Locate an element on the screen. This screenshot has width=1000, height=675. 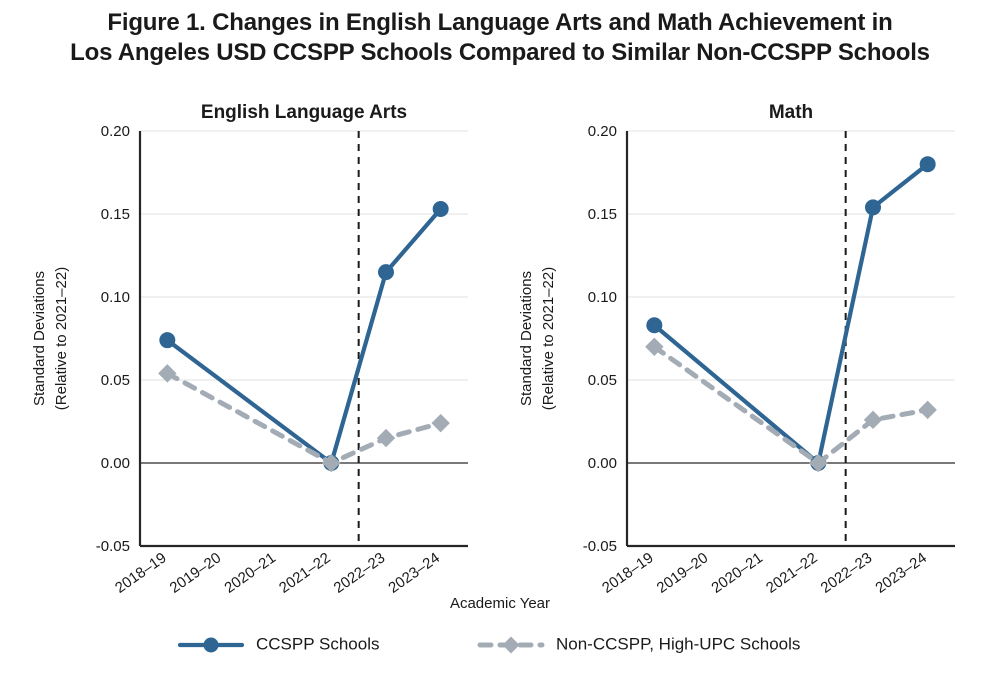
legend-label: Non-CCSPP, High-UPC Schools is located at coordinates (678, 643).